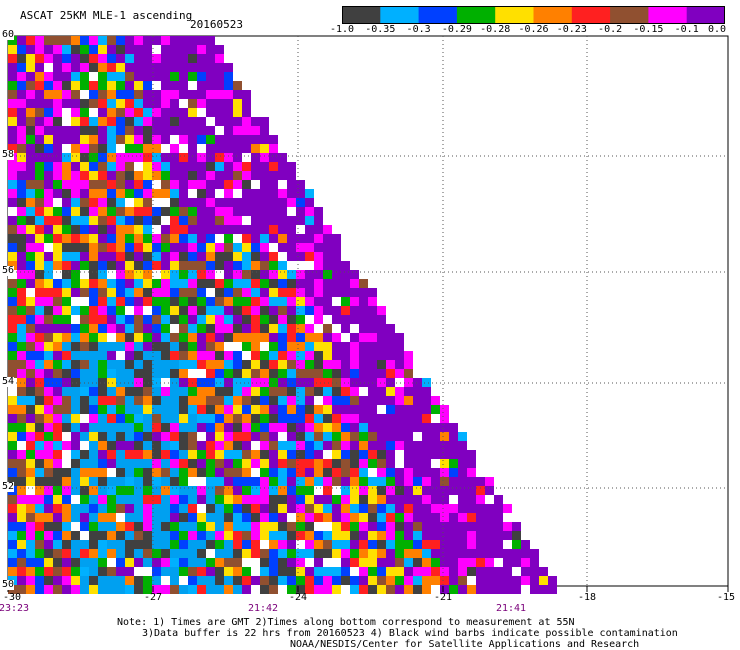 Image resolution: width=740 pixels, height=650 pixels. I want to click on lon-label-30w: -30, so click(12, 597).